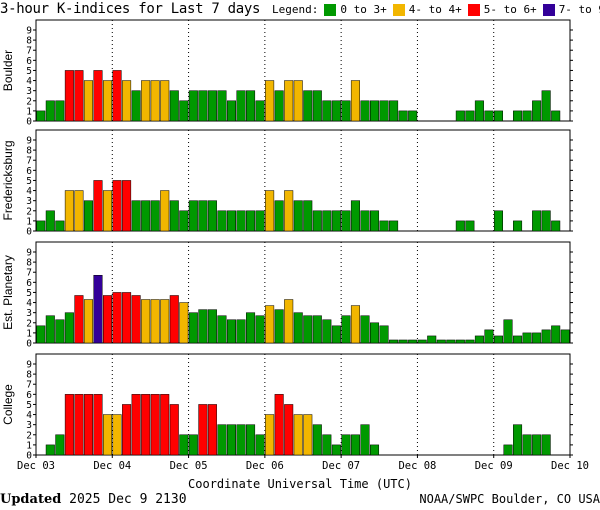  I want to click on x-tick-label: Dec 04, so click(112, 466).